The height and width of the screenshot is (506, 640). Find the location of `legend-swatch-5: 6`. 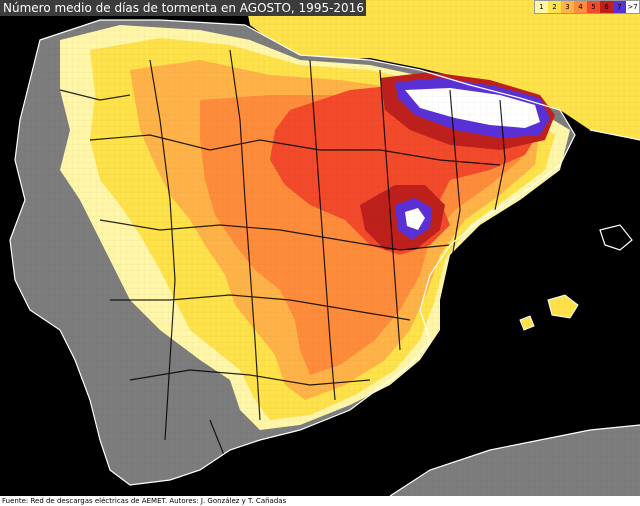

legend-swatch-5: 6 is located at coordinates (606, 7).